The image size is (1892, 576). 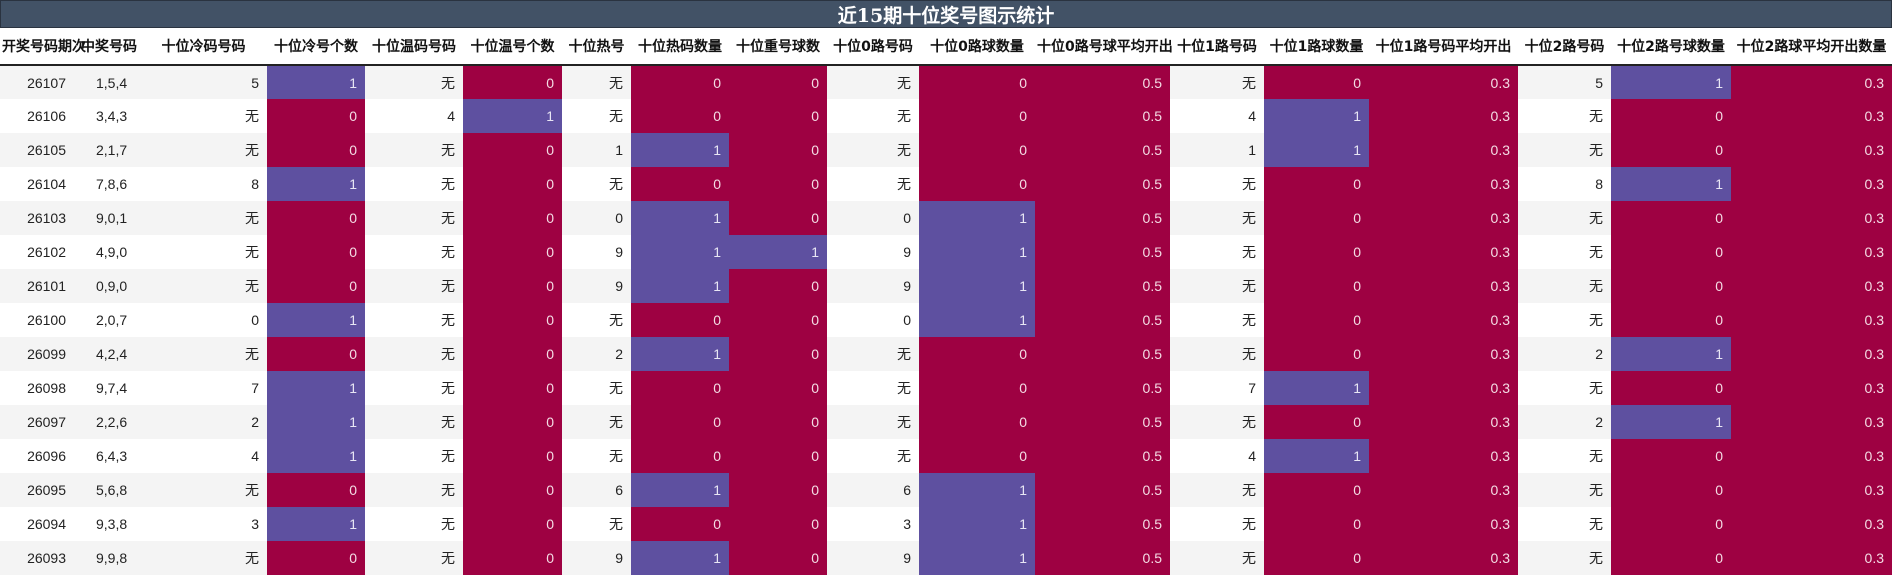 What do you see at coordinates (1811, 47) in the screenshot?
I see `column-header: 十位2路球平均开出数量` at bounding box center [1811, 47].